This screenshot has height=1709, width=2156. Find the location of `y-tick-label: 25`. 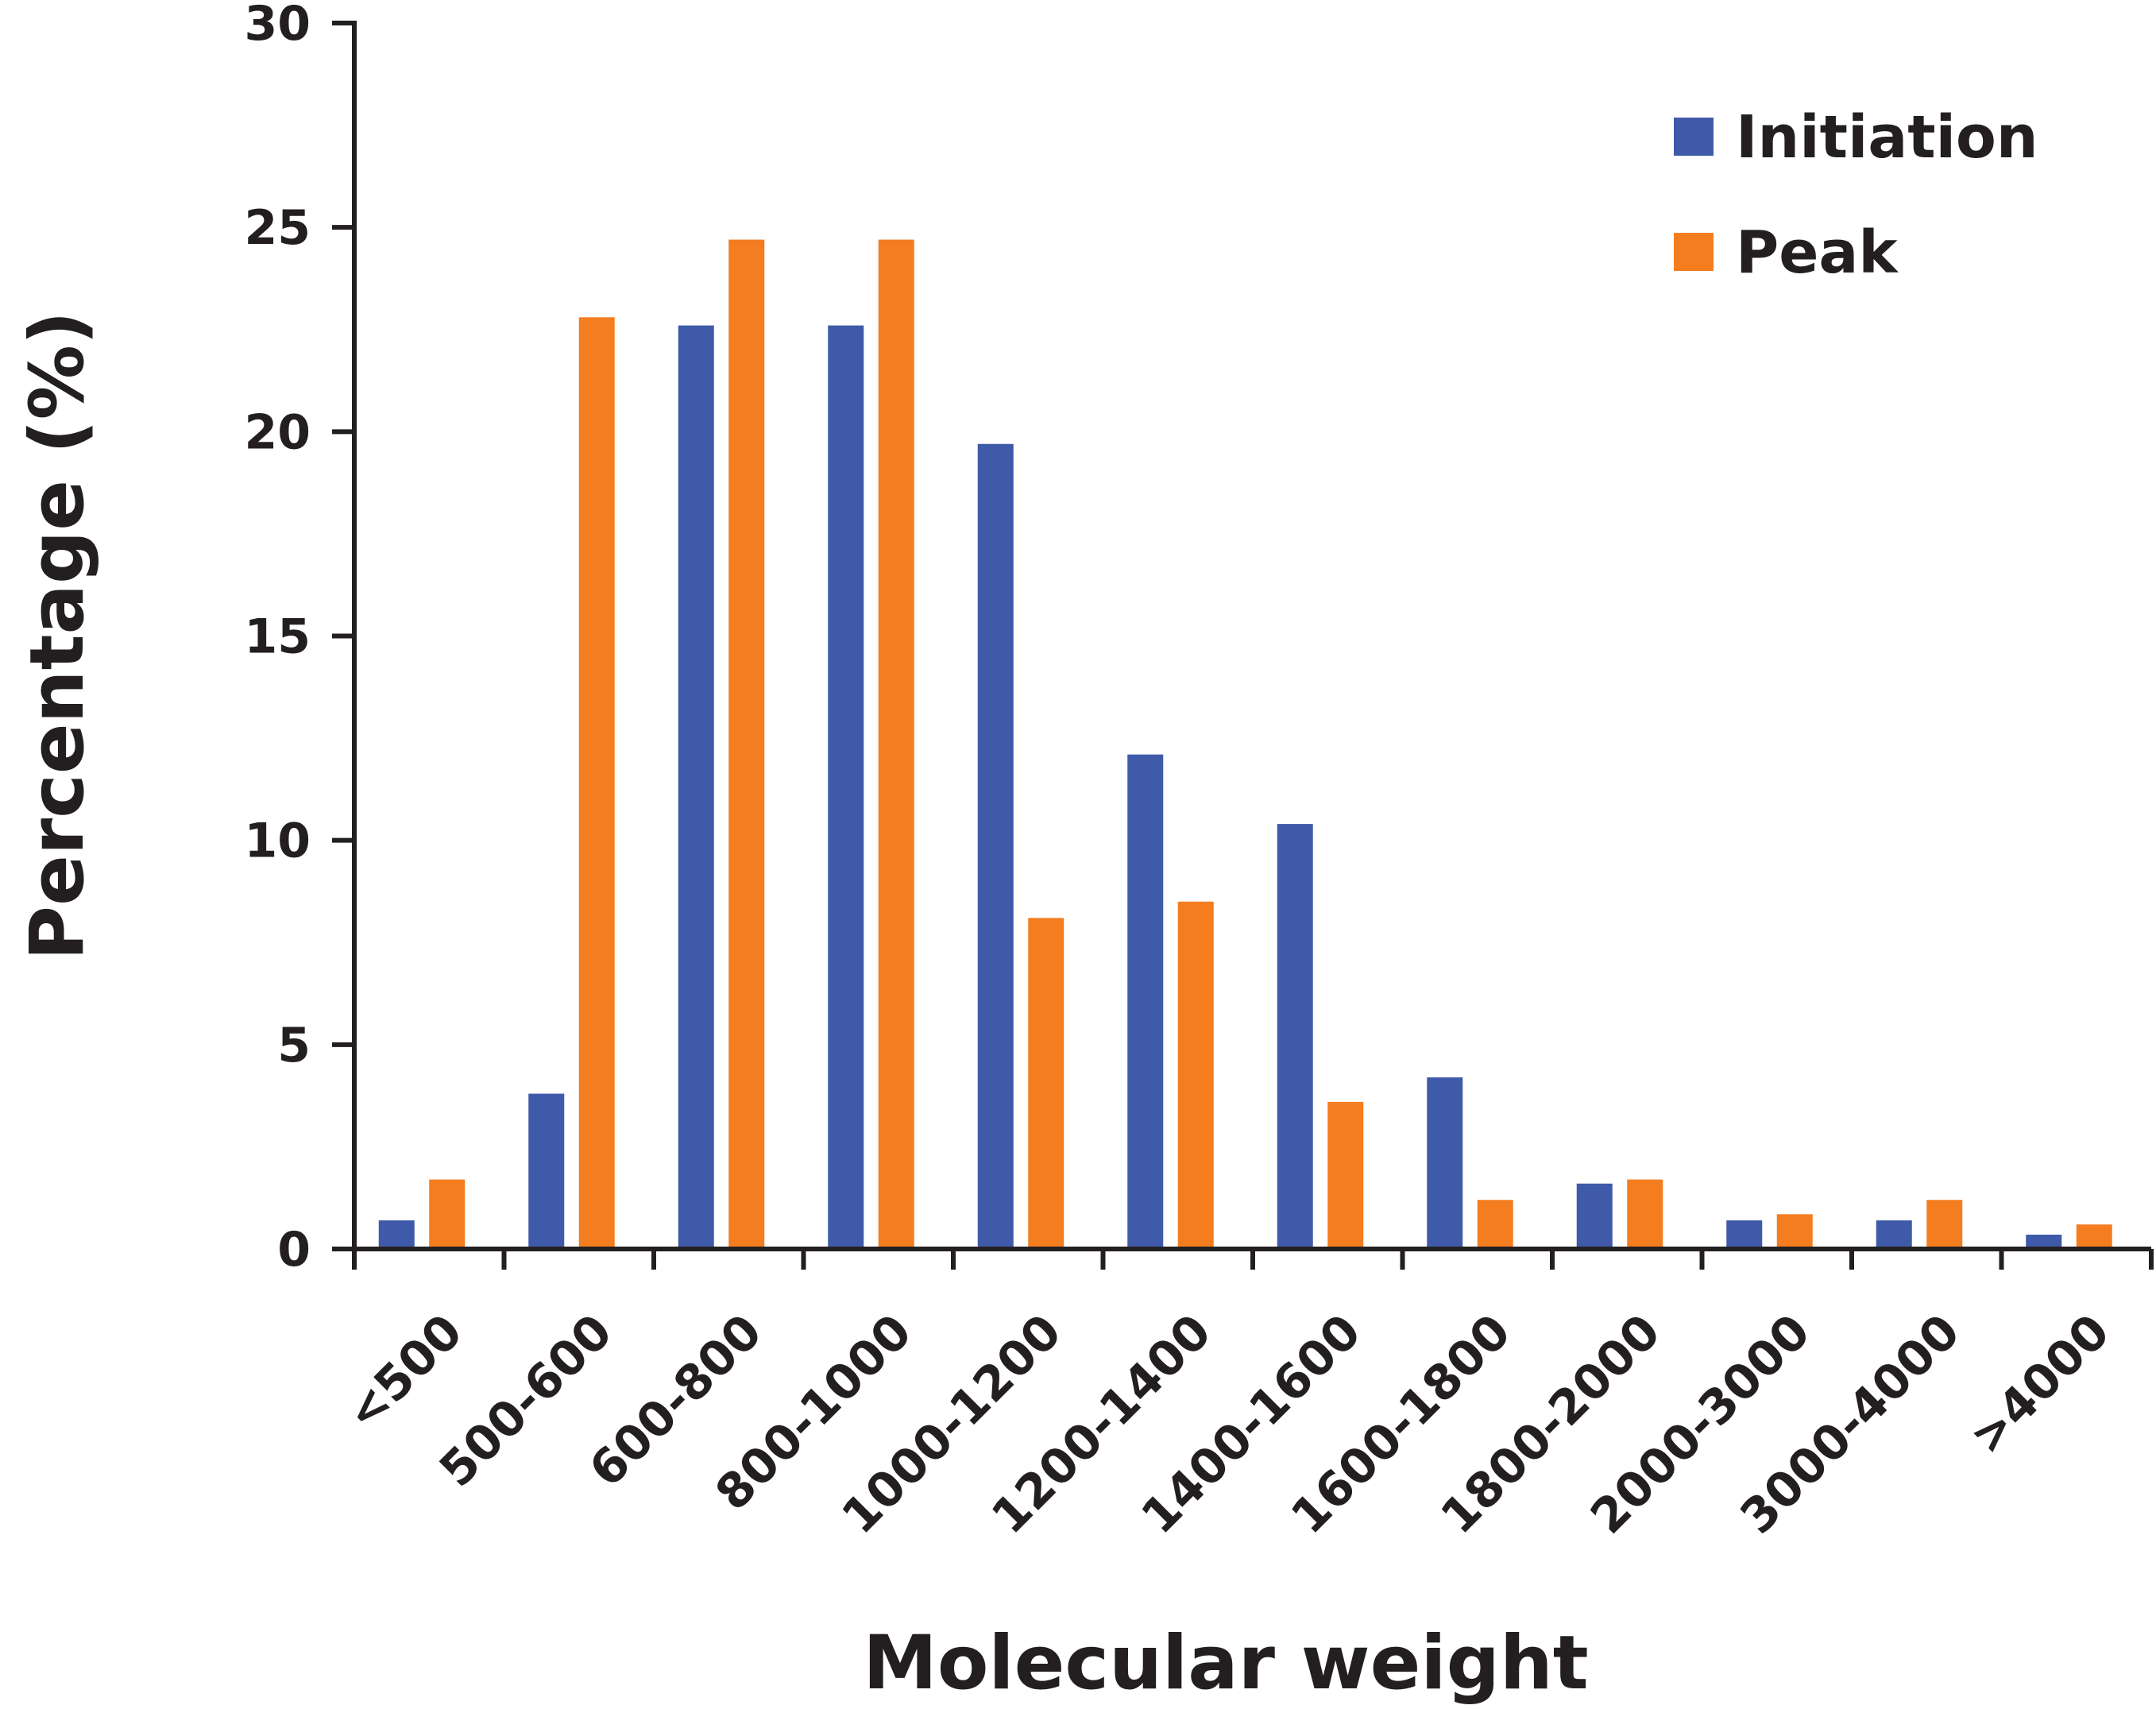

y-tick-label: 25 is located at coordinates (278, 228).